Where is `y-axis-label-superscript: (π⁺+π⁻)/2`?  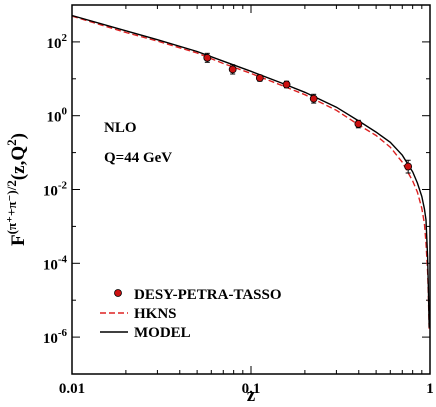
y-axis-label-superscript: (π⁺+π⁻)/2 is located at coordinates (11, 207).